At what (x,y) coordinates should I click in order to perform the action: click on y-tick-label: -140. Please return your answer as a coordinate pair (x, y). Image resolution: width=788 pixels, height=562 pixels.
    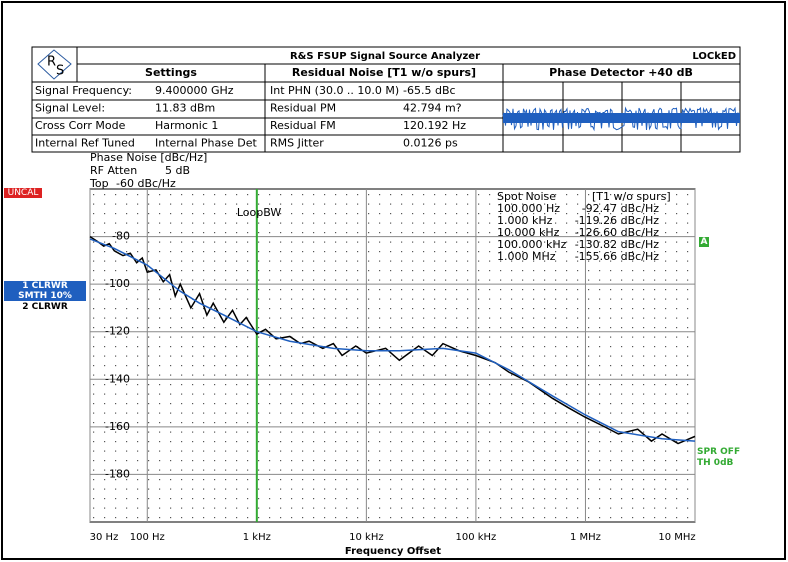
    Looking at the image, I should click on (117, 378).